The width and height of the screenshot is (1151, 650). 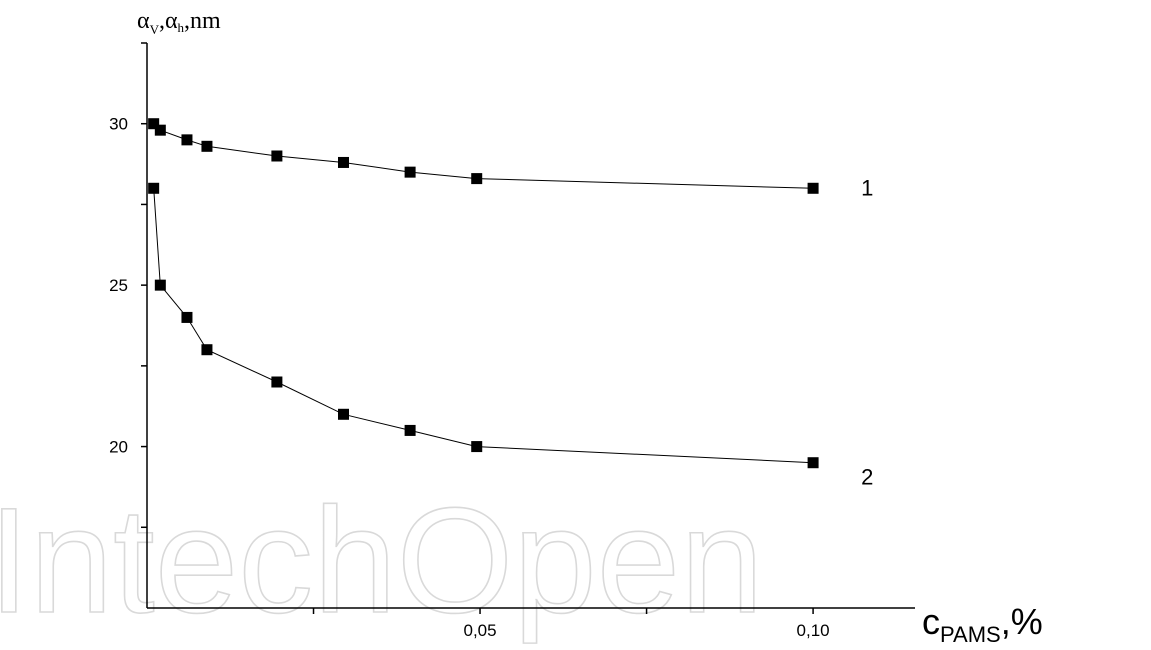 I want to click on x-tick-label: 0,10, so click(x=813, y=630).